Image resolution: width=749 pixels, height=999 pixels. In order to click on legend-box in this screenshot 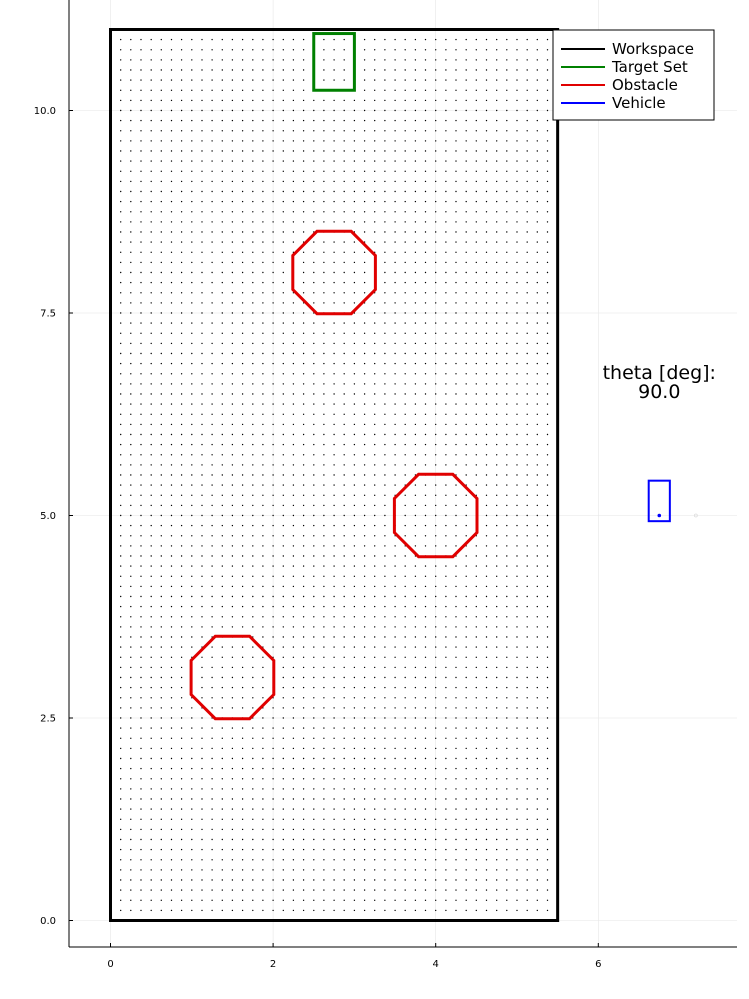, I will do `click(633, 75)`.